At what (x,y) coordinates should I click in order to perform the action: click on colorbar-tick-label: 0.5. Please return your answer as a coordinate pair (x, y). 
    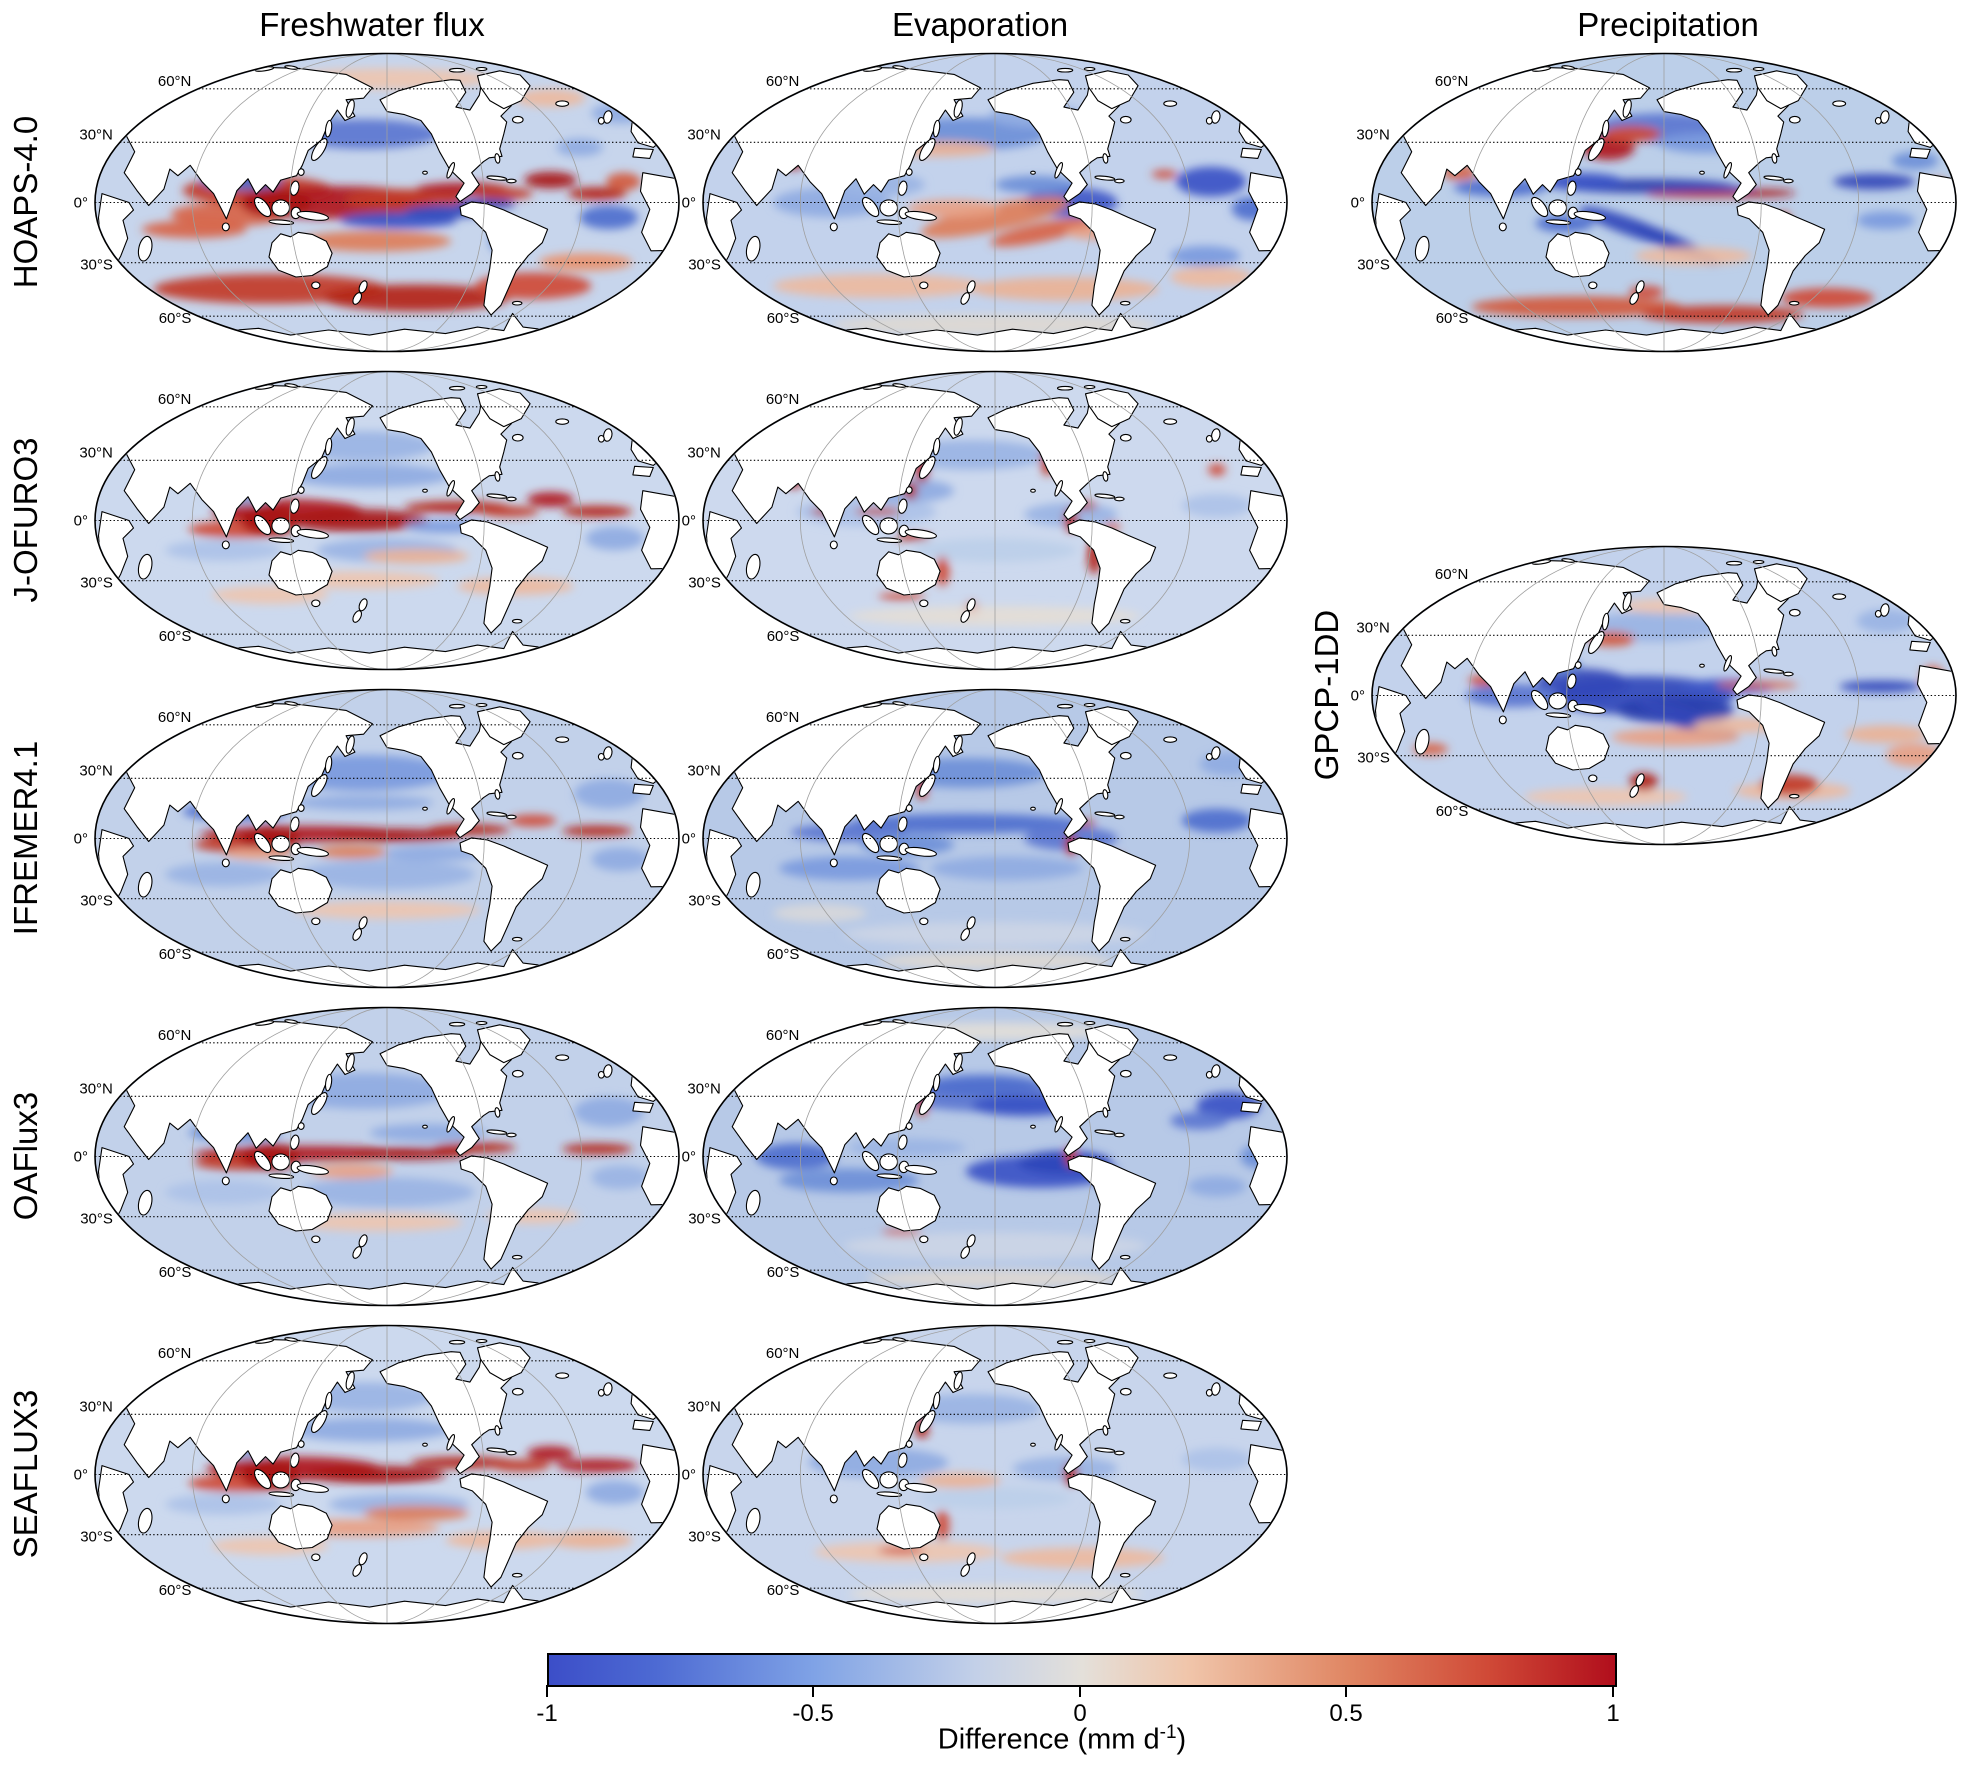
    Looking at the image, I should click on (1346, 1713).